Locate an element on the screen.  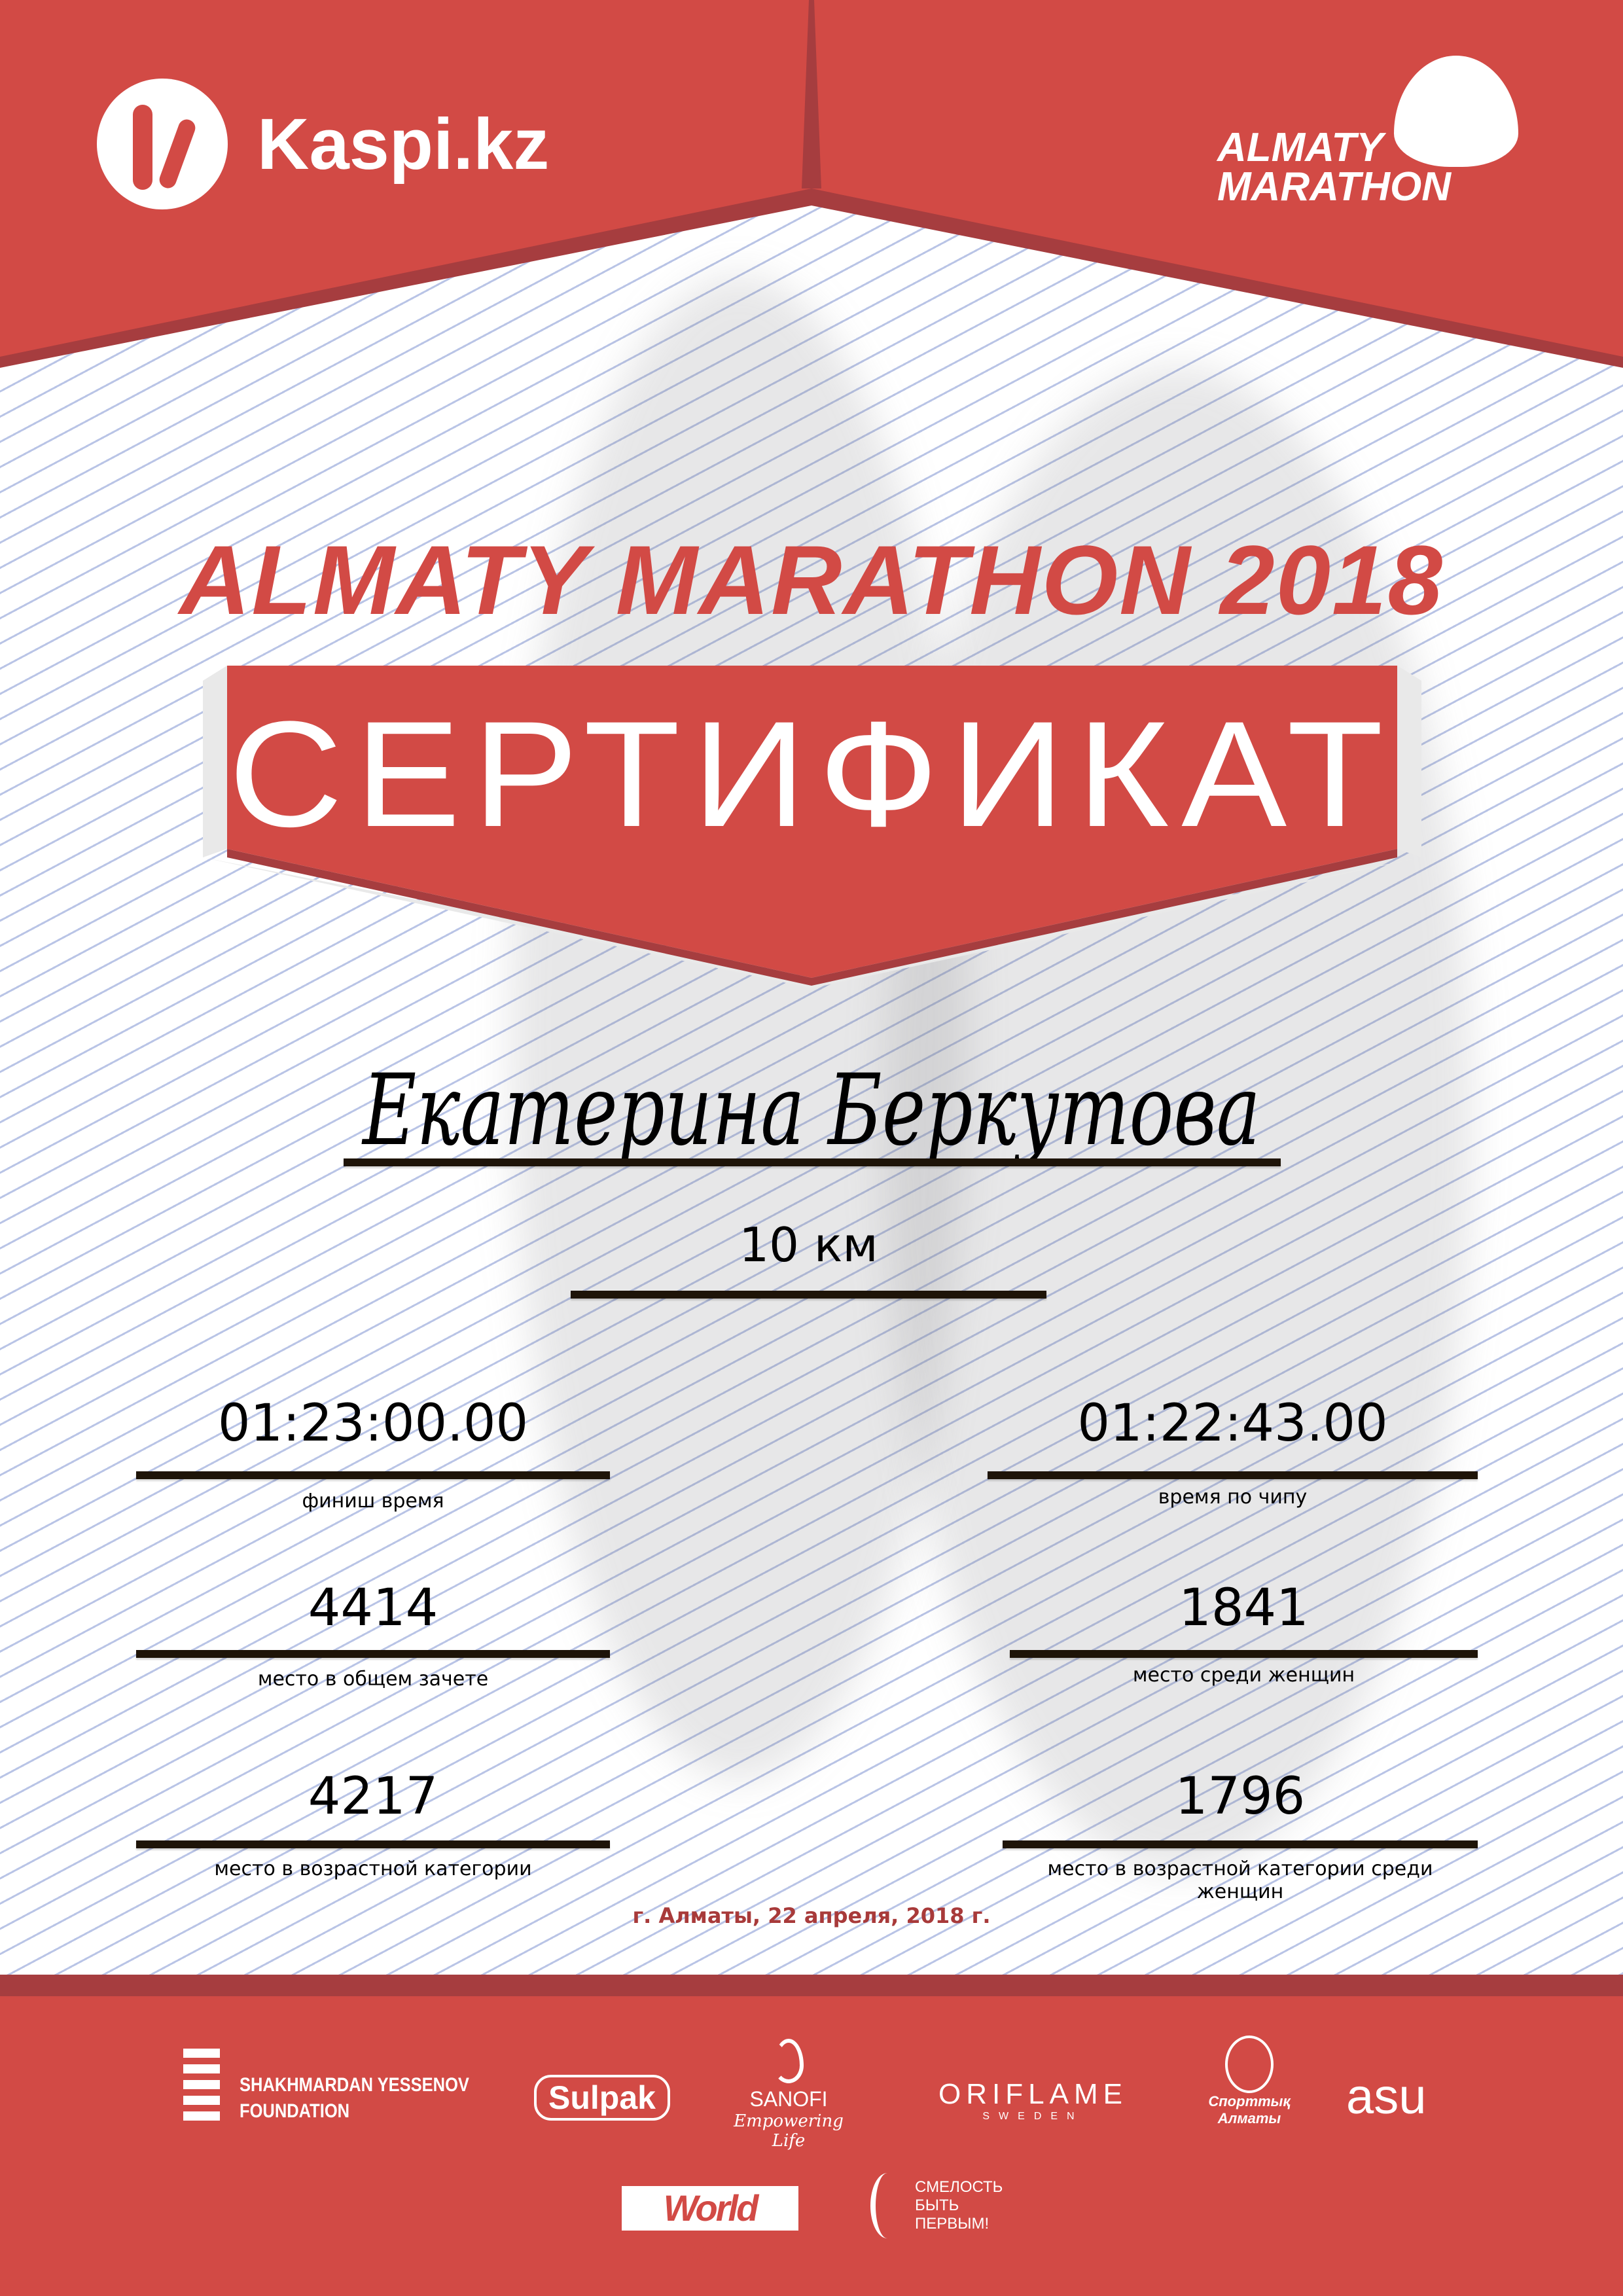
smelost-line3: ПЕРВЫМ! is located at coordinates (952, 2224).